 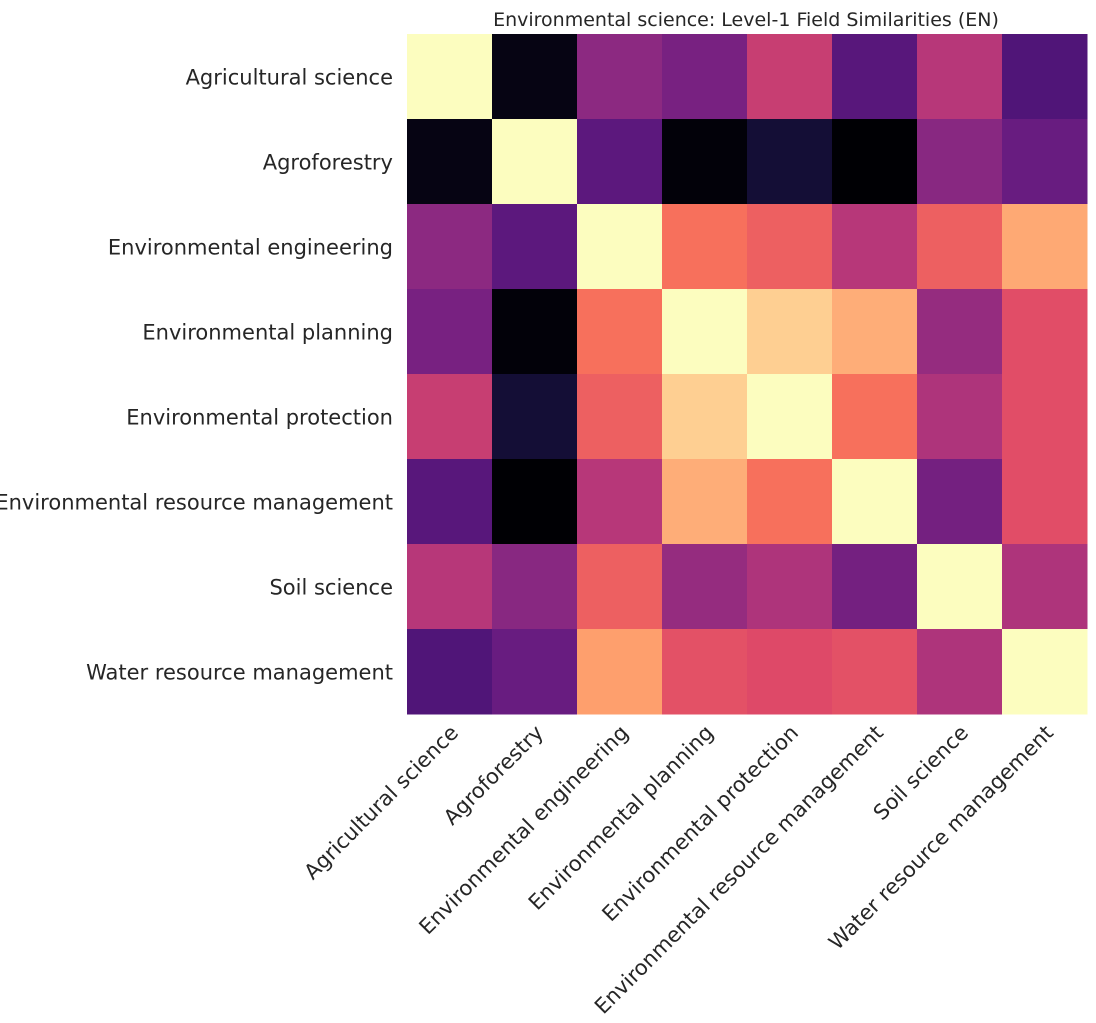 What do you see at coordinates (259, 418) in the screenshot?
I see `y-tick-label: Environmental protection` at bounding box center [259, 418].